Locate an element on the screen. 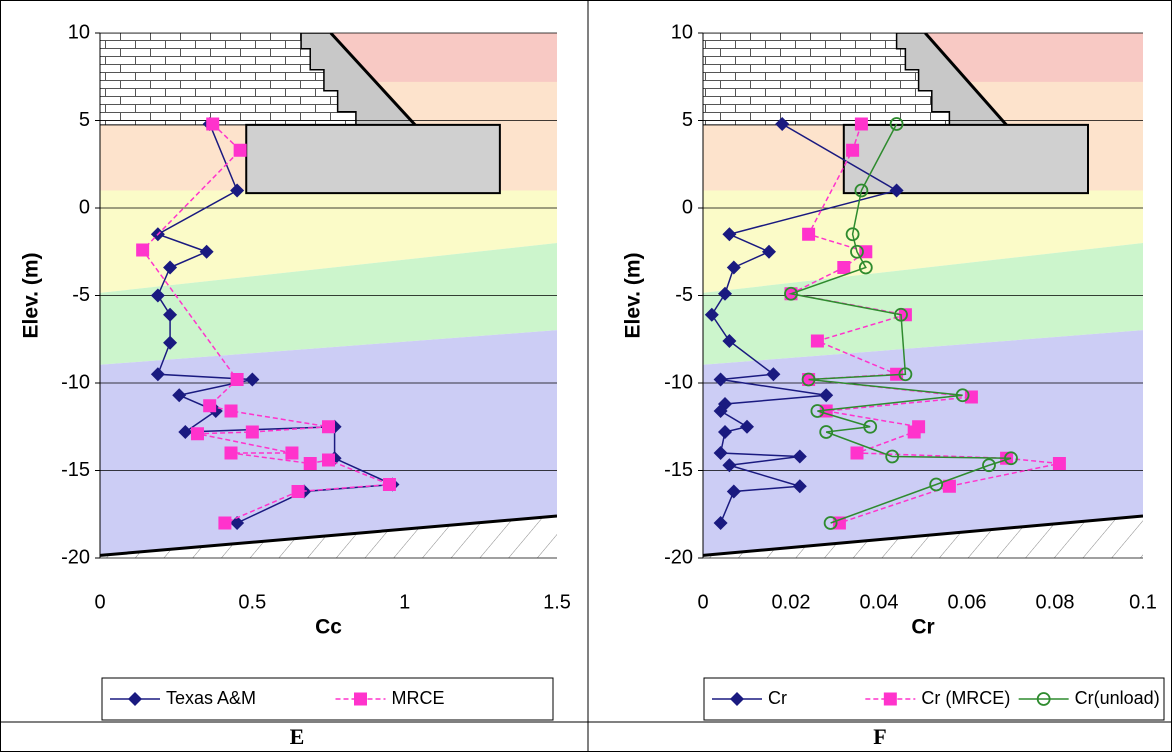 This screenshot has width=1172, height=752. legend-label: Cr(unload) is located at coordinates (1117, 698).